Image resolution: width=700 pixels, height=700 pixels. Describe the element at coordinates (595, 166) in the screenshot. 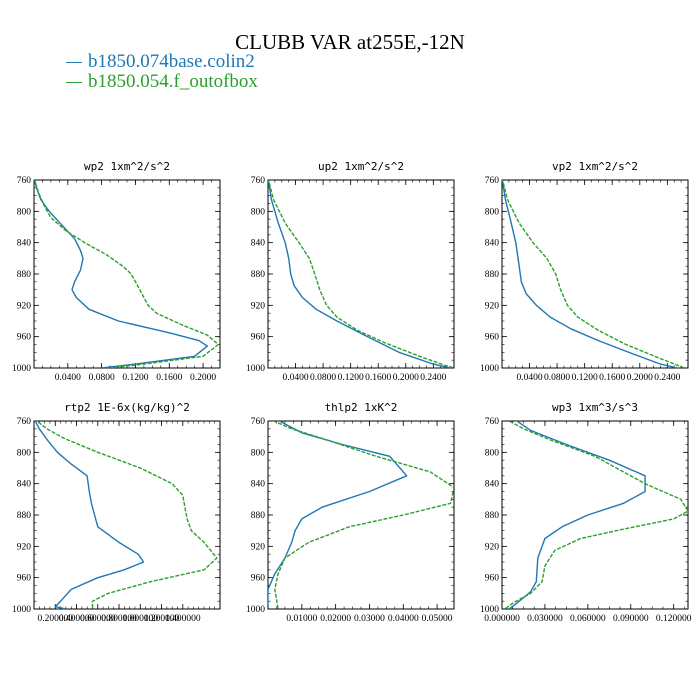

I see `panel-title: vp2 1xm^2/s^2` at that location.